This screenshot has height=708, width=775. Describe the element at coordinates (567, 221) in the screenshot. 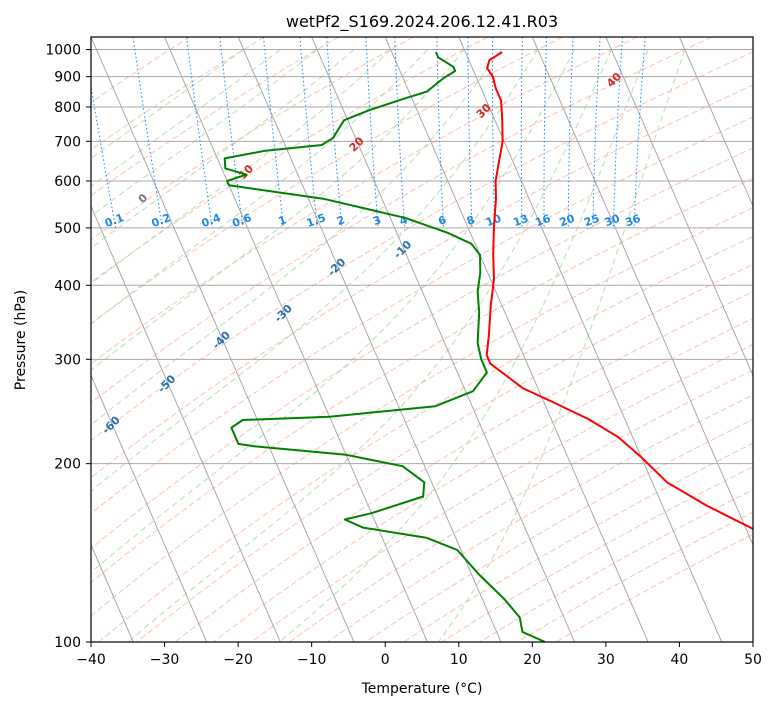

I see `mixing-ratio-label: 20` at that location.